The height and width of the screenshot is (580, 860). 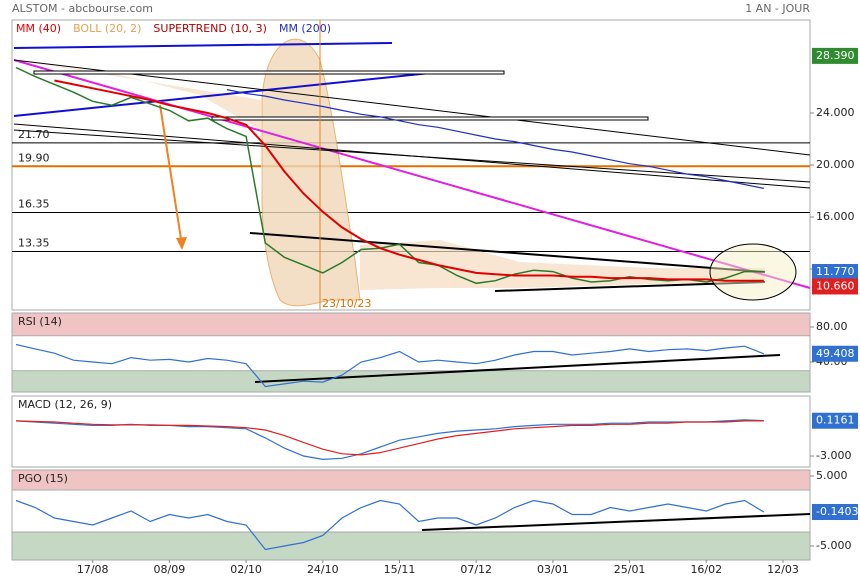 What do you see at coordinates (706, 569) in the screenshot?
I see `x-tick-label: 16/02` at bounding box center [706, 569].